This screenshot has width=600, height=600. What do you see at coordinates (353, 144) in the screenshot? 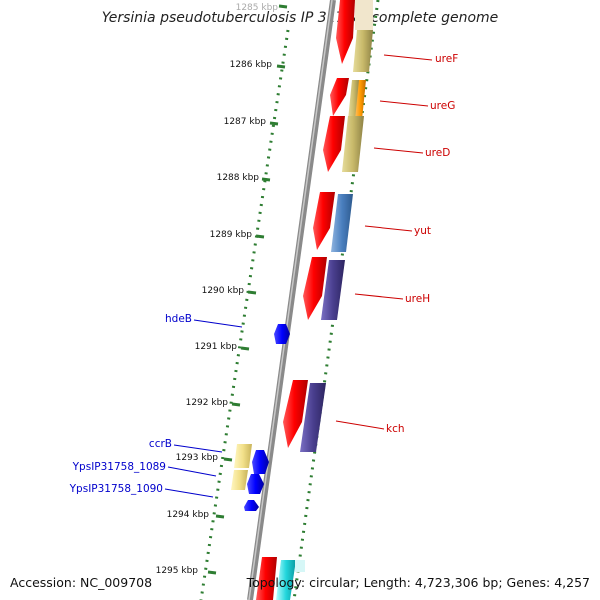
I see `gene-ureD-khaki` at bounding box center [353, 144].